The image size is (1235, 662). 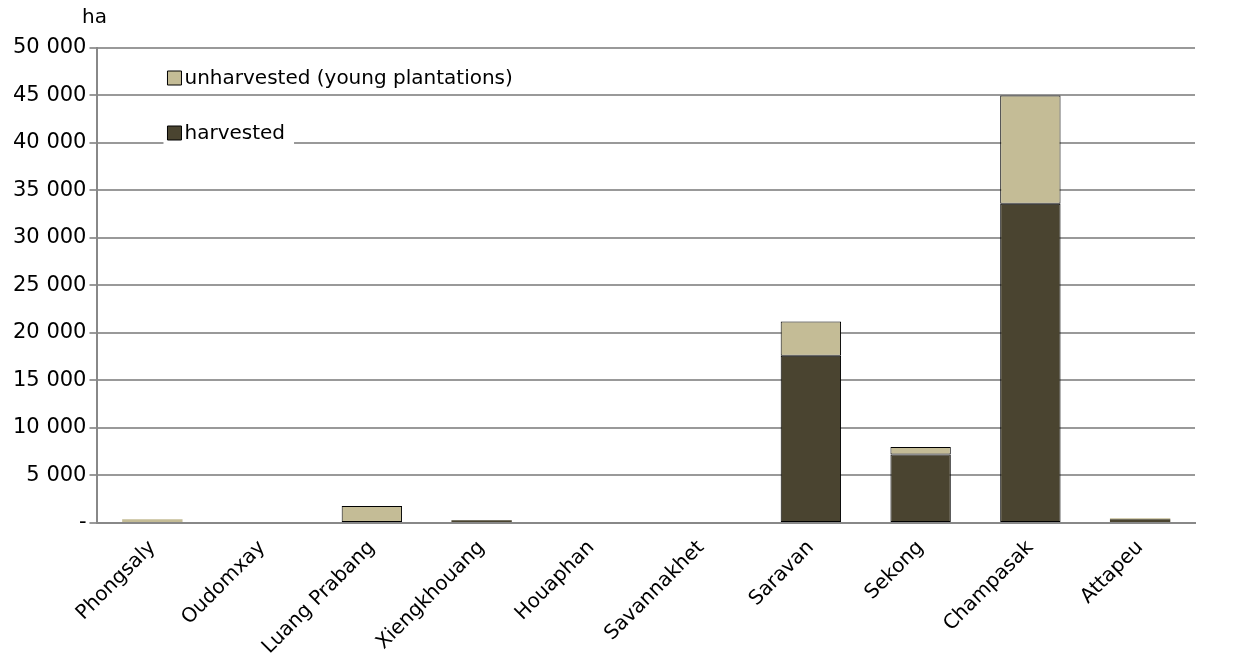 I want to click on y-tick-label: 15 000, so click(x=50, y=378).